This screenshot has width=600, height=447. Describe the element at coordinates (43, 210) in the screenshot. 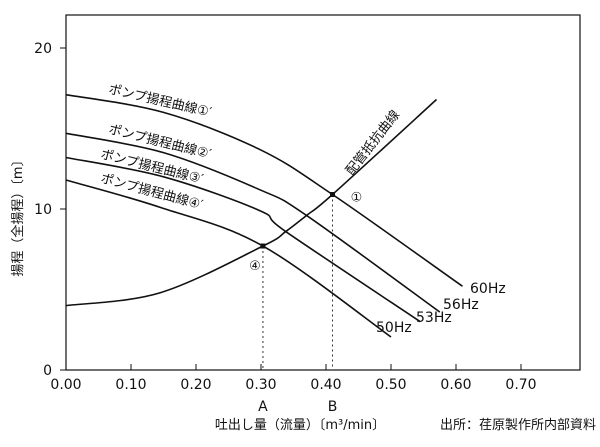

I see `y-tick-label: 10` at that location.